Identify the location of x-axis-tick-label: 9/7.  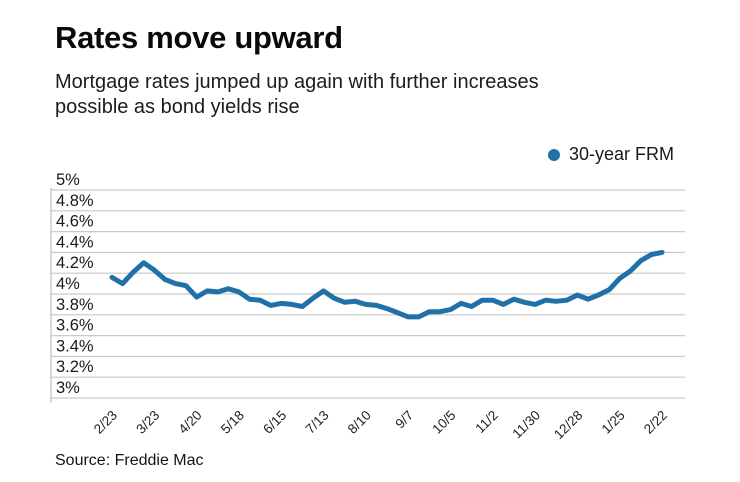
(404, 420).